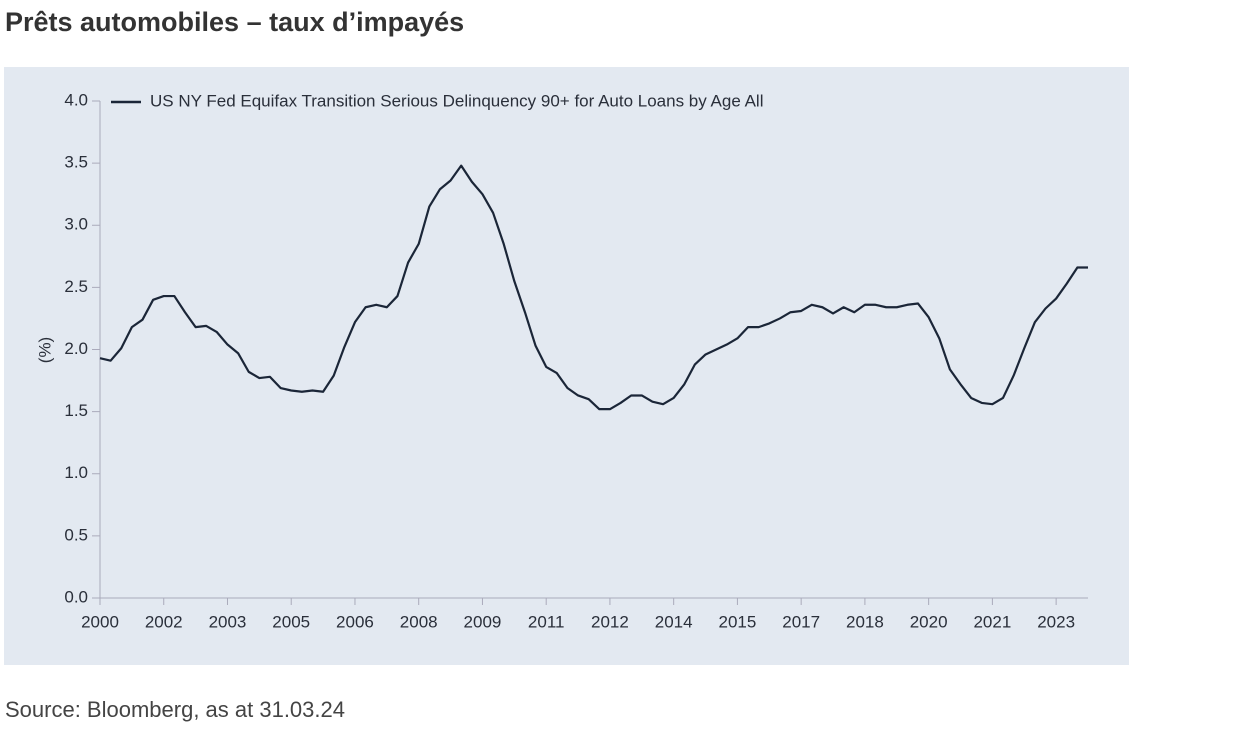 The width and height of the screenshot is (1246, 732). Describe the element at coordinates (76, 224) in the screenshot. I see `y-tick-label: 3.0` at that location.